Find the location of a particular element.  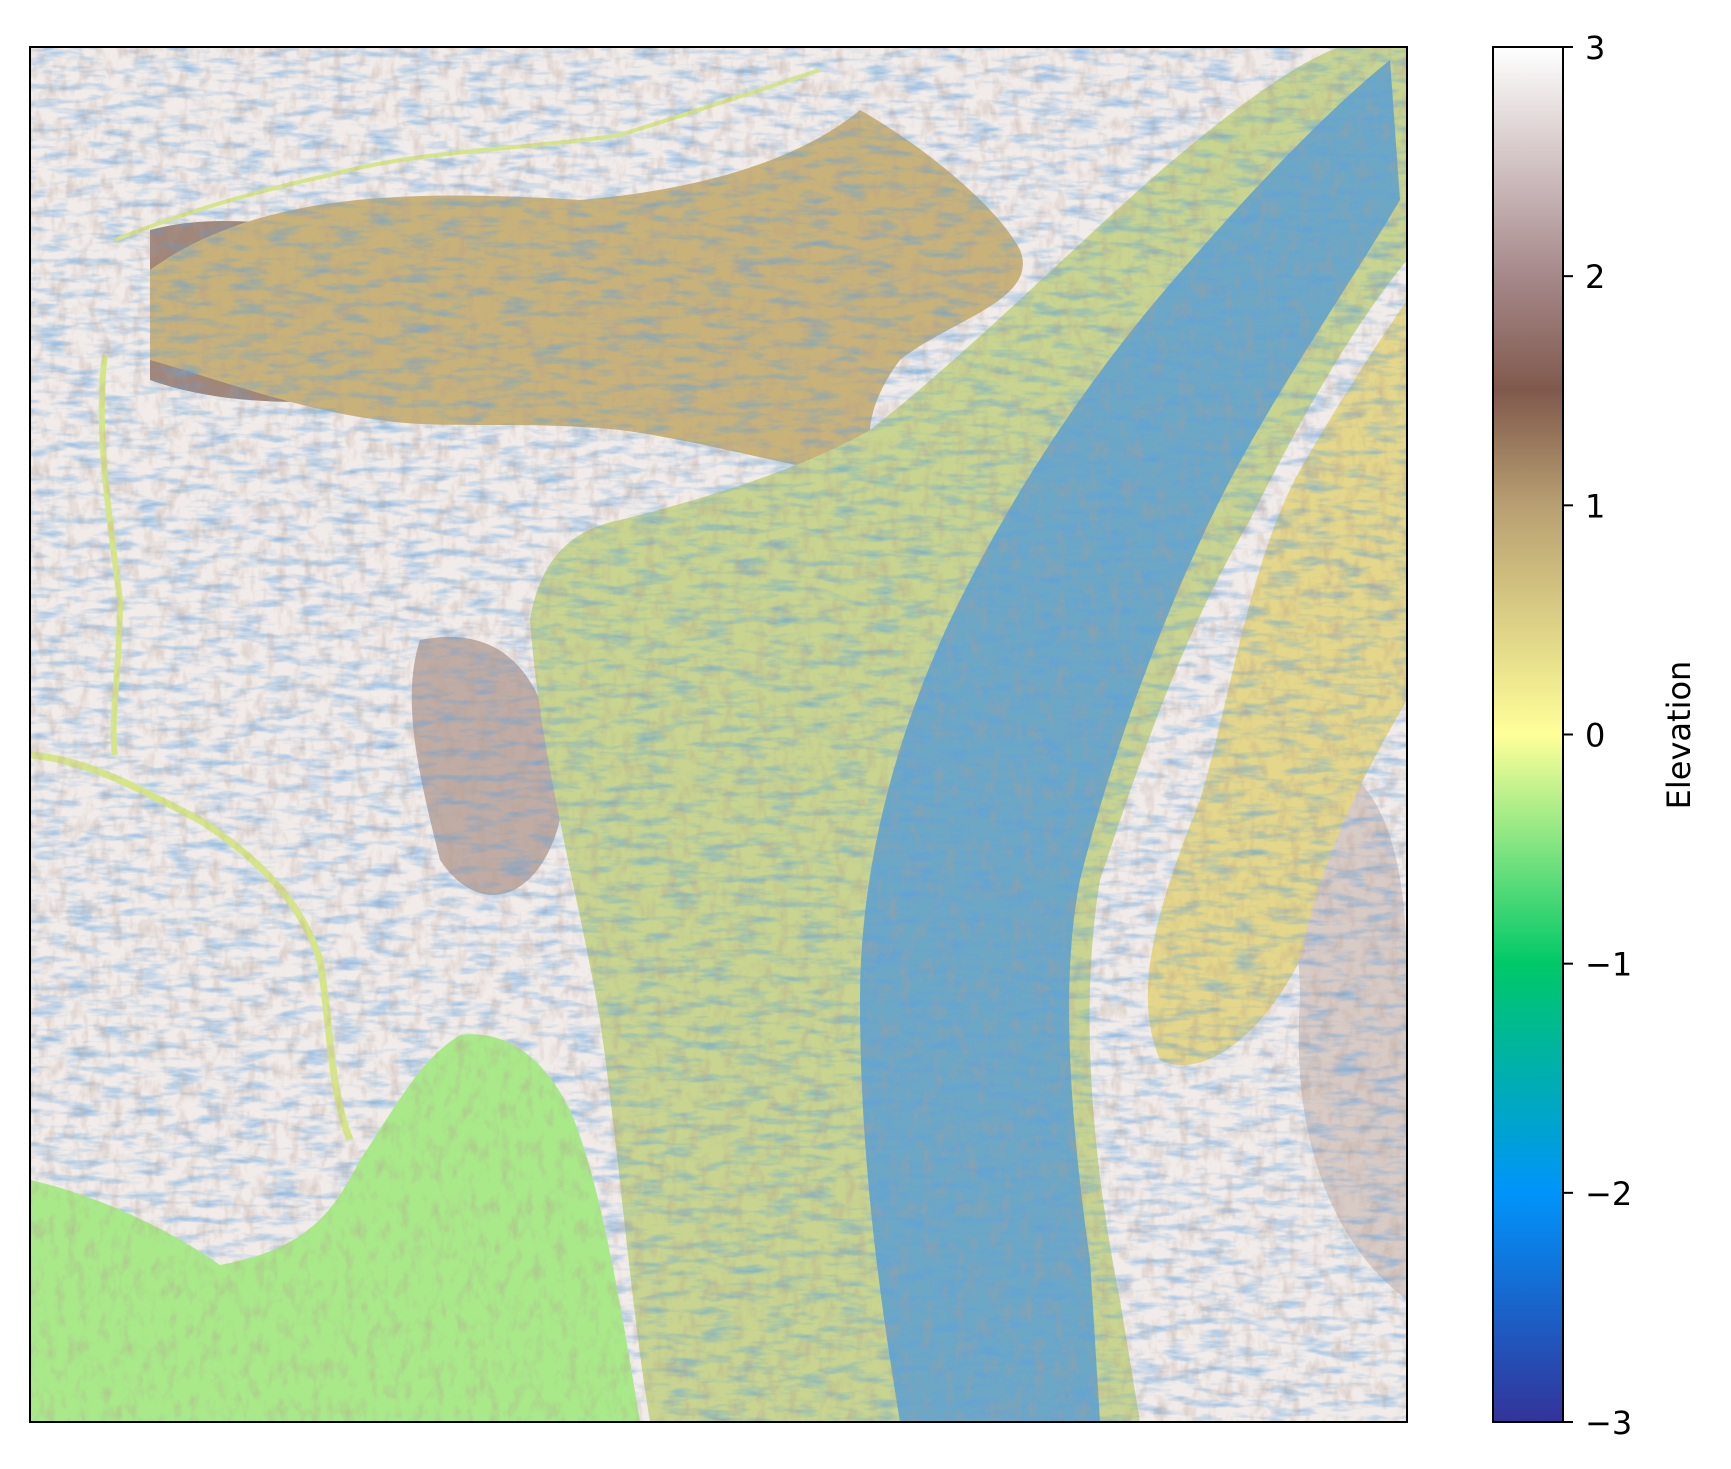

colorbar-label: Elevation is located at coordinates (1679, 735).